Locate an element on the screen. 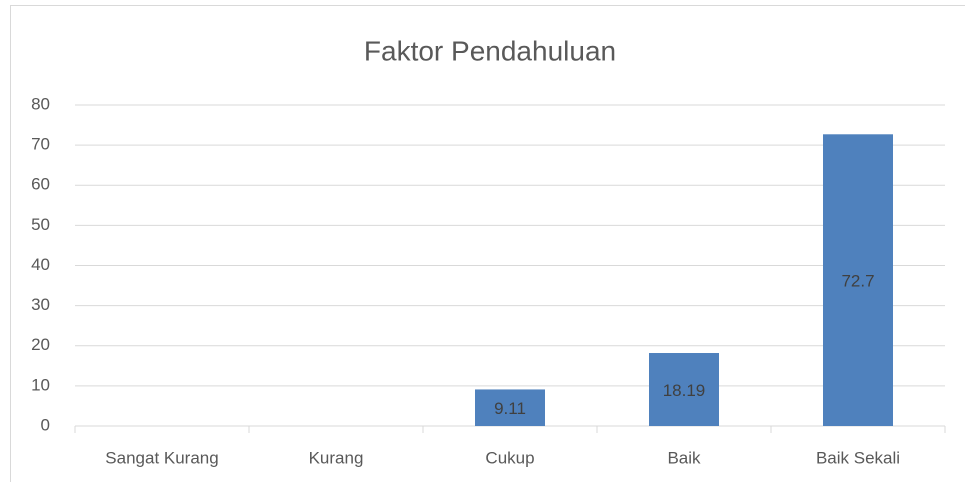  x-tick-label: Baik is located at coordinates (684, 457).